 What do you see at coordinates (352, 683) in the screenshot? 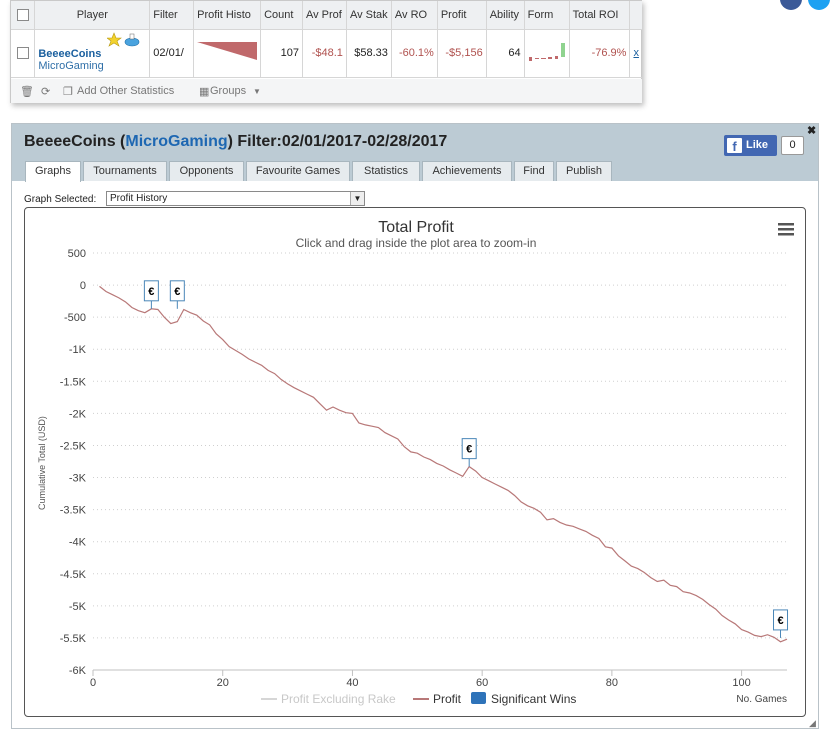
I see `x-tick-label: 40` at bounding box center [352, 683].